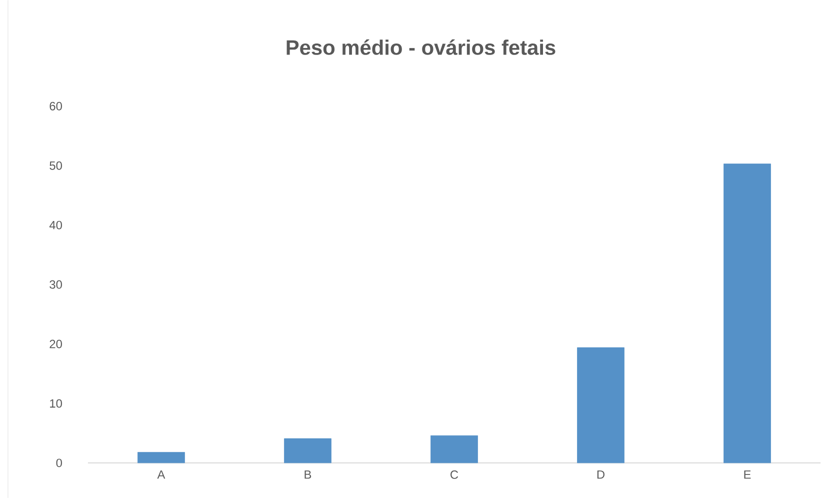 The image size is (821, 498). I want to click on y-tick-label: 50, so click(56, 165).